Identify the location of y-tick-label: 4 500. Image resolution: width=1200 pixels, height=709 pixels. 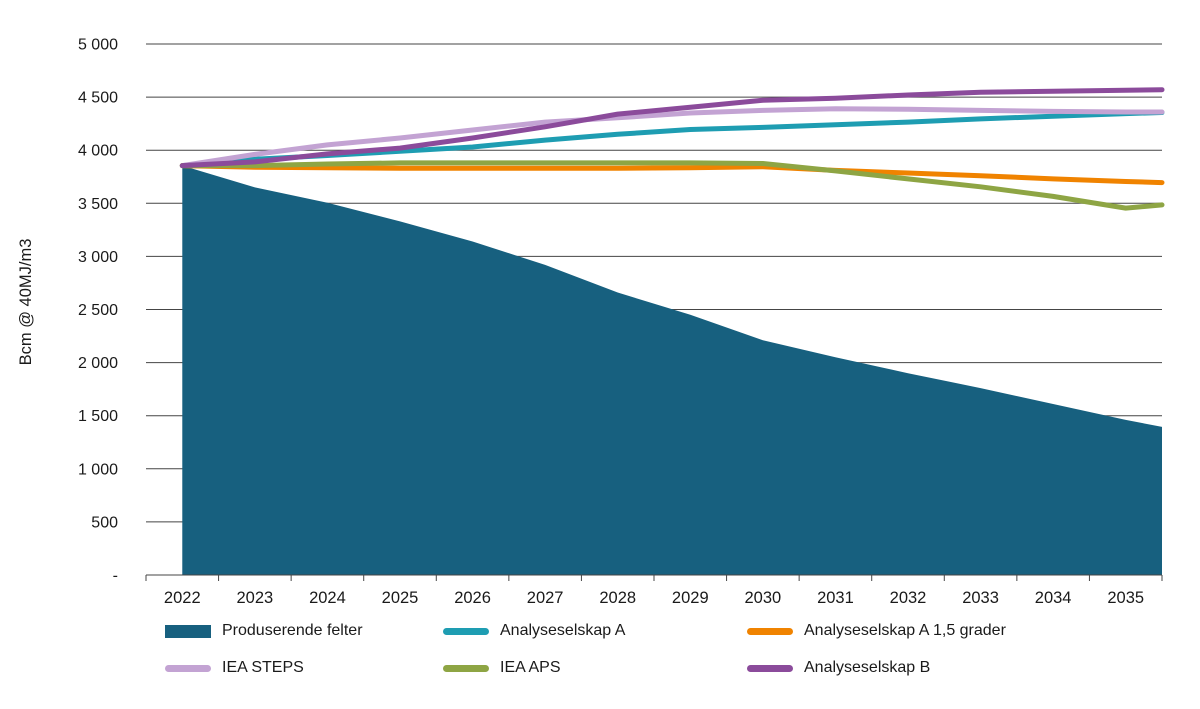
(98, 98).